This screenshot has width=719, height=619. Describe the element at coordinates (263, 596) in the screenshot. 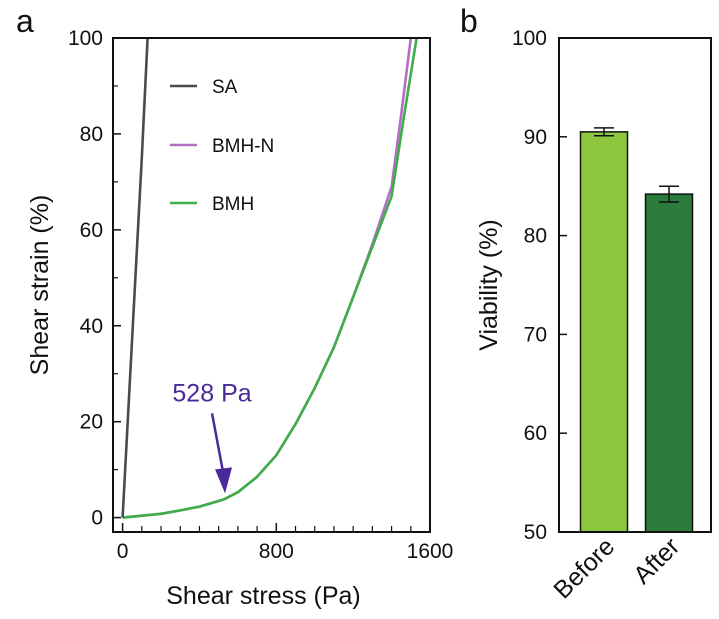

I see `panel-a-xlabel: Shear stress (Pa)` at that location.